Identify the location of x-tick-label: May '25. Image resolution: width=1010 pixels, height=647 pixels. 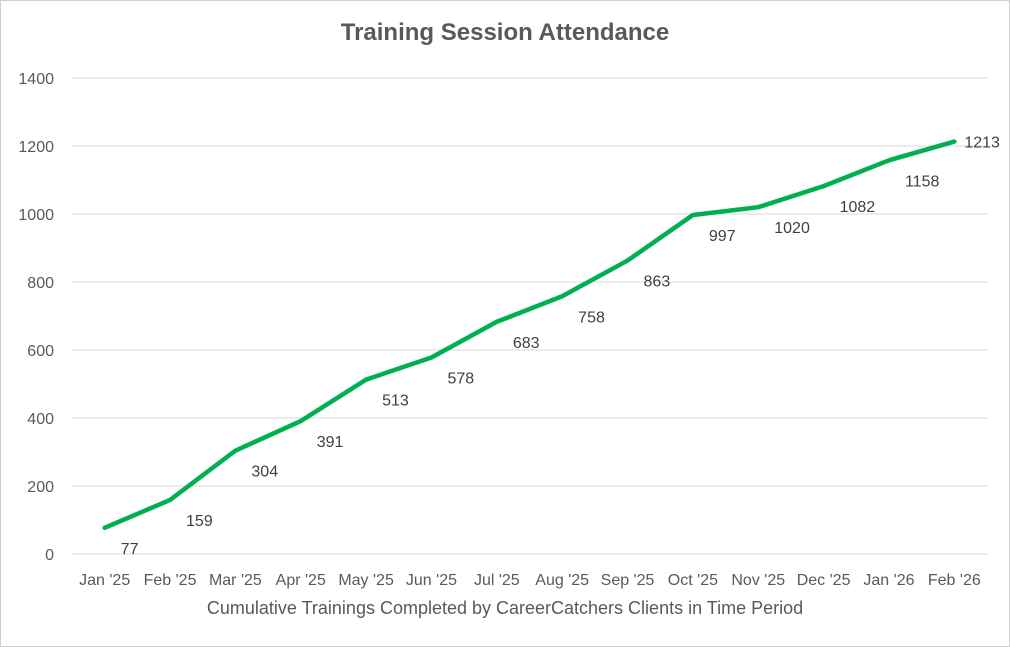
(366, 580).